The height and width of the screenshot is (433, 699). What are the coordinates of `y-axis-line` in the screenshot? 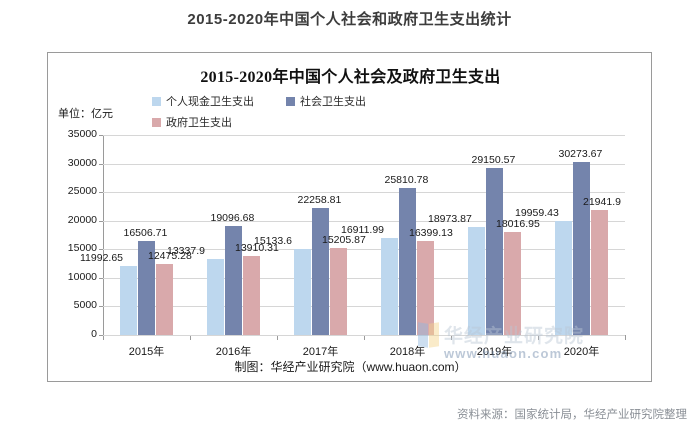 It's located at (103, 235).